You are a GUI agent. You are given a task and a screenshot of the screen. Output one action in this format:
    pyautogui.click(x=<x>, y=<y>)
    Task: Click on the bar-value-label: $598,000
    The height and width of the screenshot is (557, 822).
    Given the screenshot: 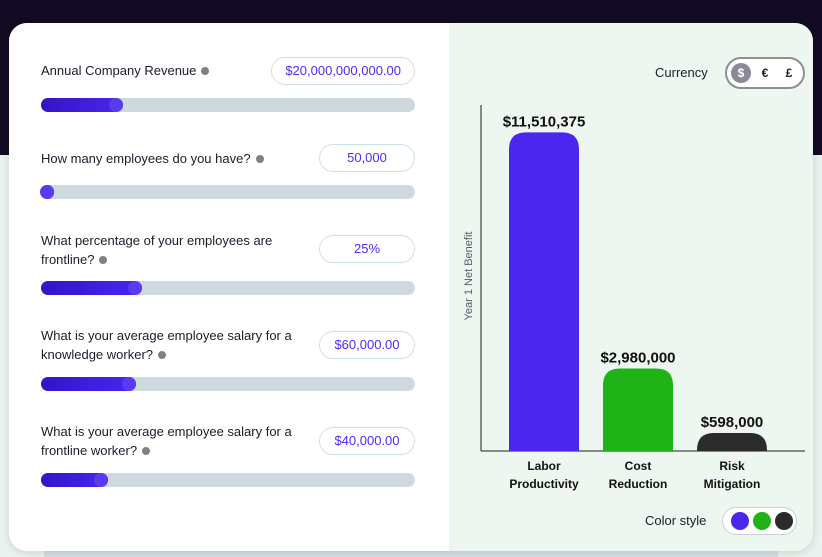 What is the action you would take?
    pyautogui.click(x=732, y=422)
    